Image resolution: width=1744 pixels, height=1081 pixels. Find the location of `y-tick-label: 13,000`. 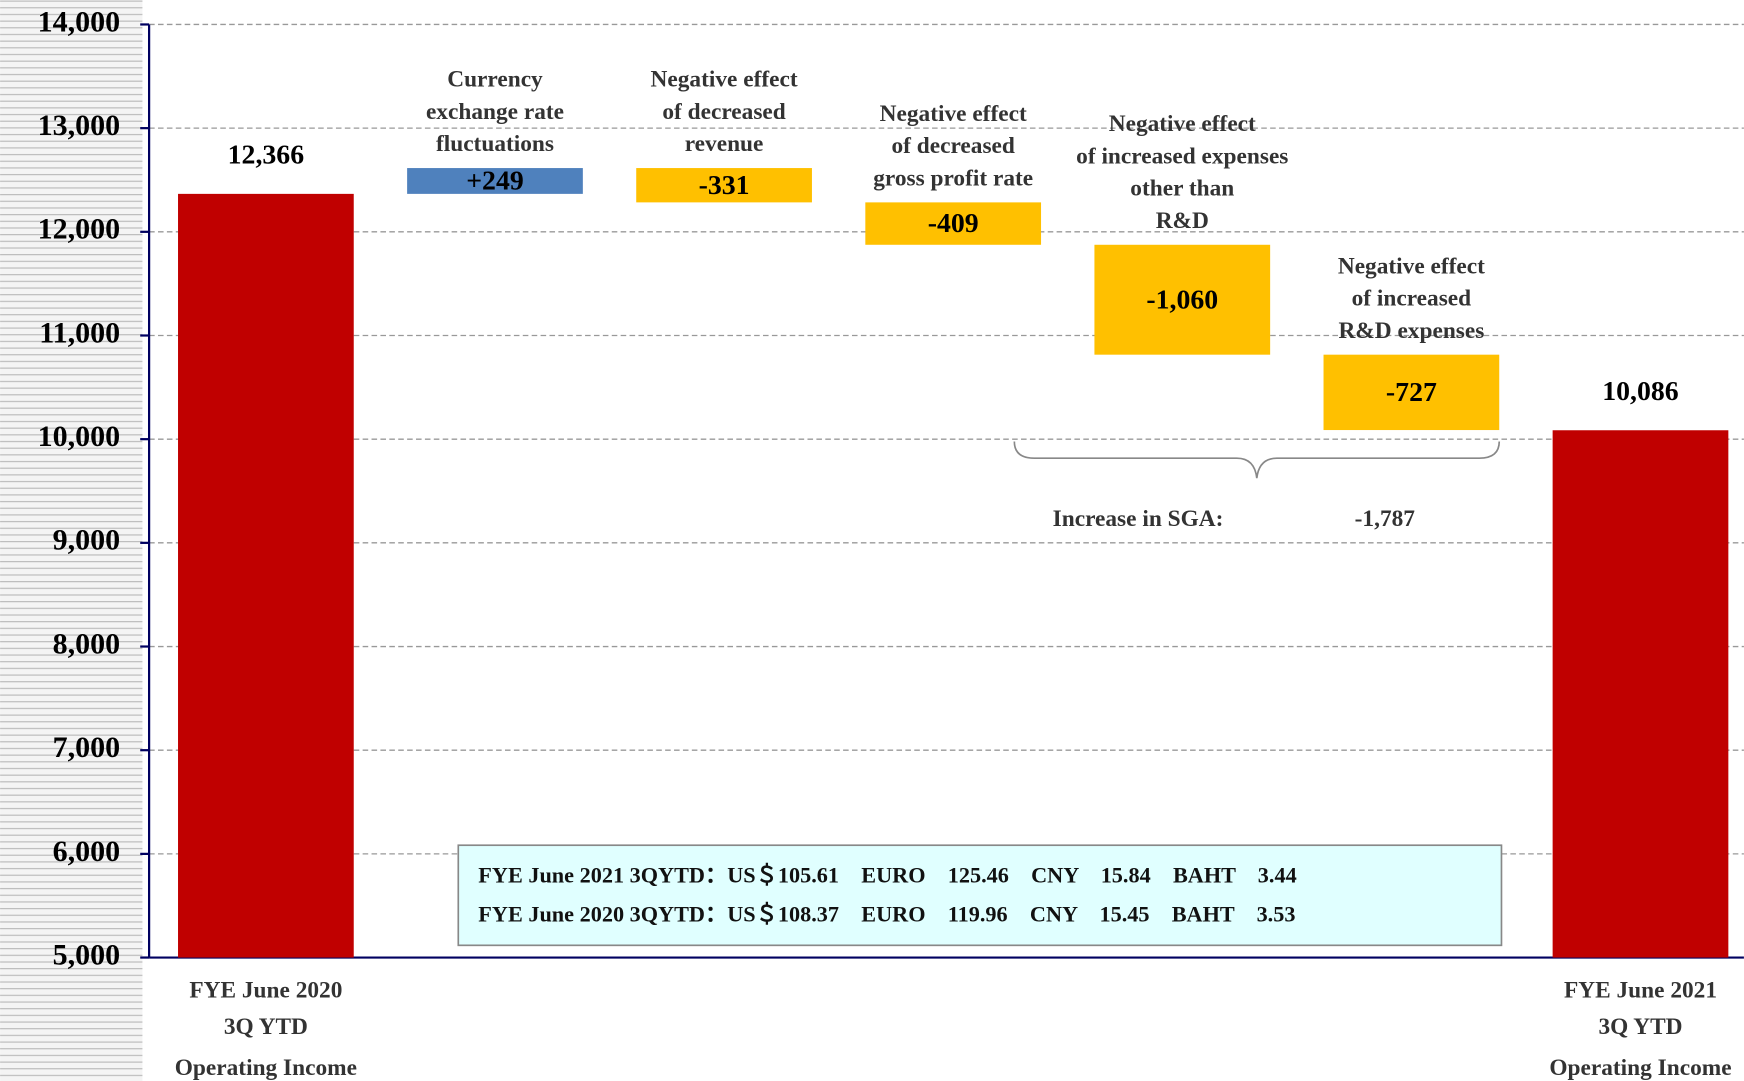

y-tick-label: 13,000 is located at coordinates (79, 125).